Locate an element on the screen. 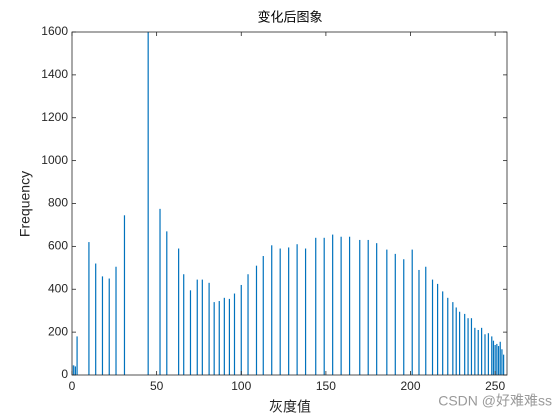  x-tick-label: 200 is located at coordinates (411, 386).